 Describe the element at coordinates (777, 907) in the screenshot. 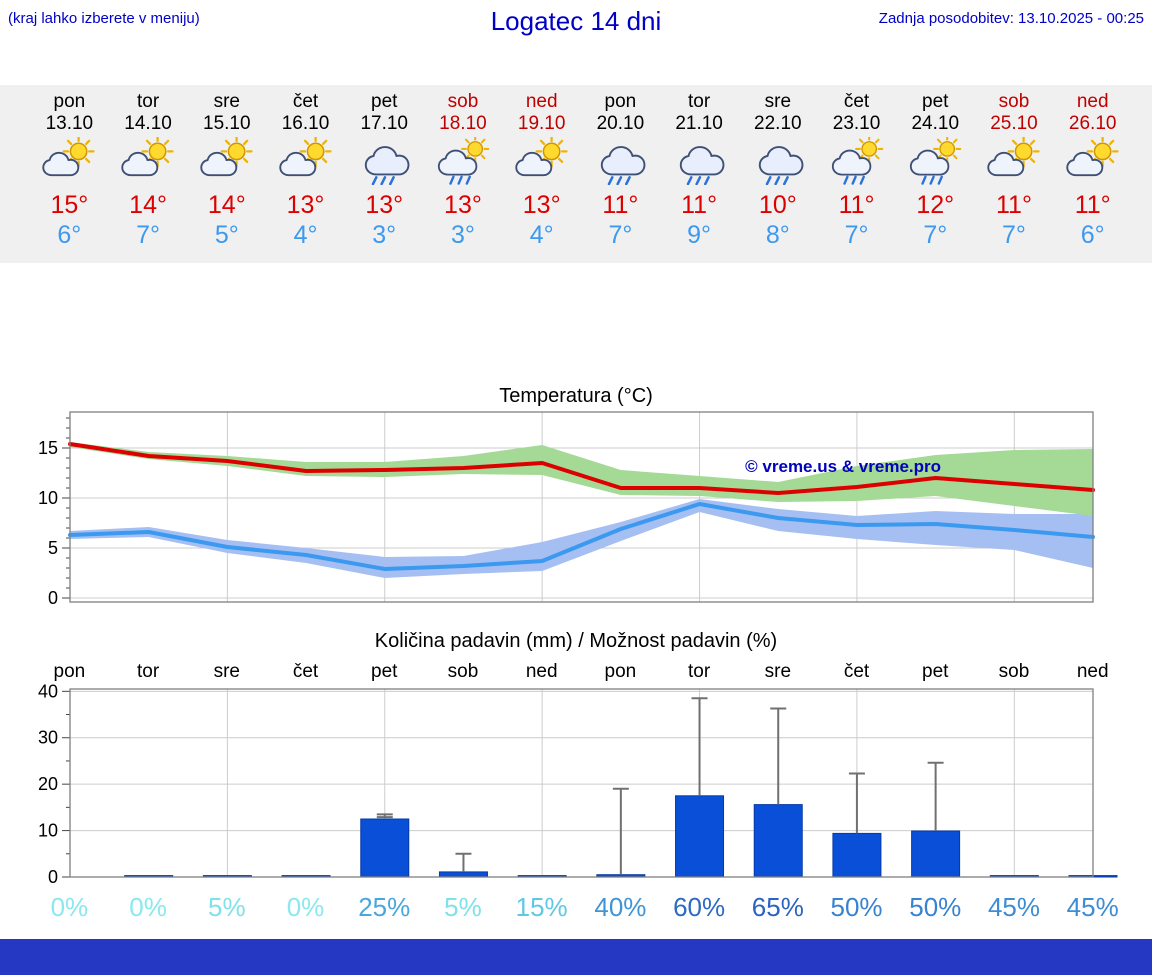

I see `precip-probability: 65%` at that location.